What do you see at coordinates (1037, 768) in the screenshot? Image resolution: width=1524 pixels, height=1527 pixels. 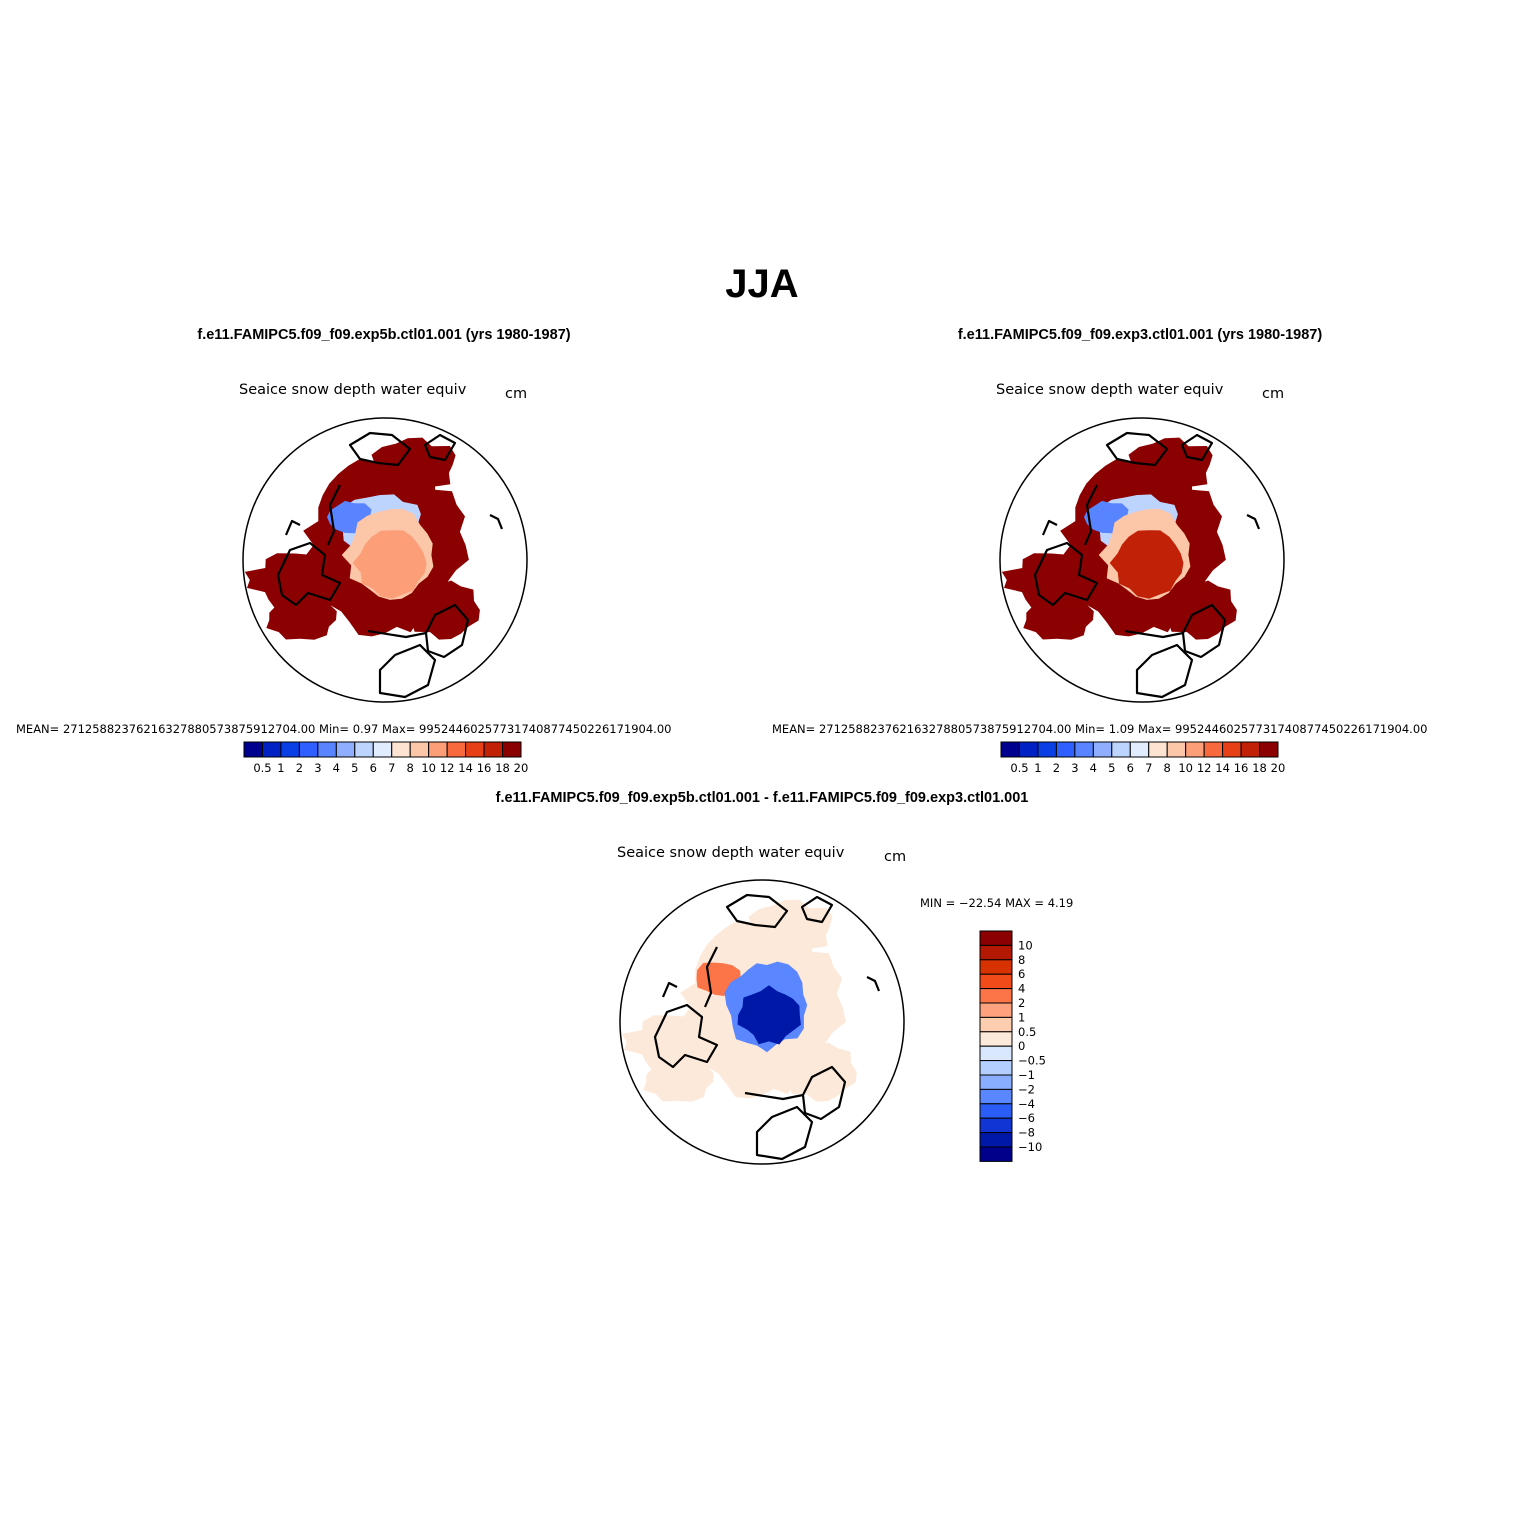 I see `panel2-colorbar-tick-label: 1` at bounding box center [1037, 768].